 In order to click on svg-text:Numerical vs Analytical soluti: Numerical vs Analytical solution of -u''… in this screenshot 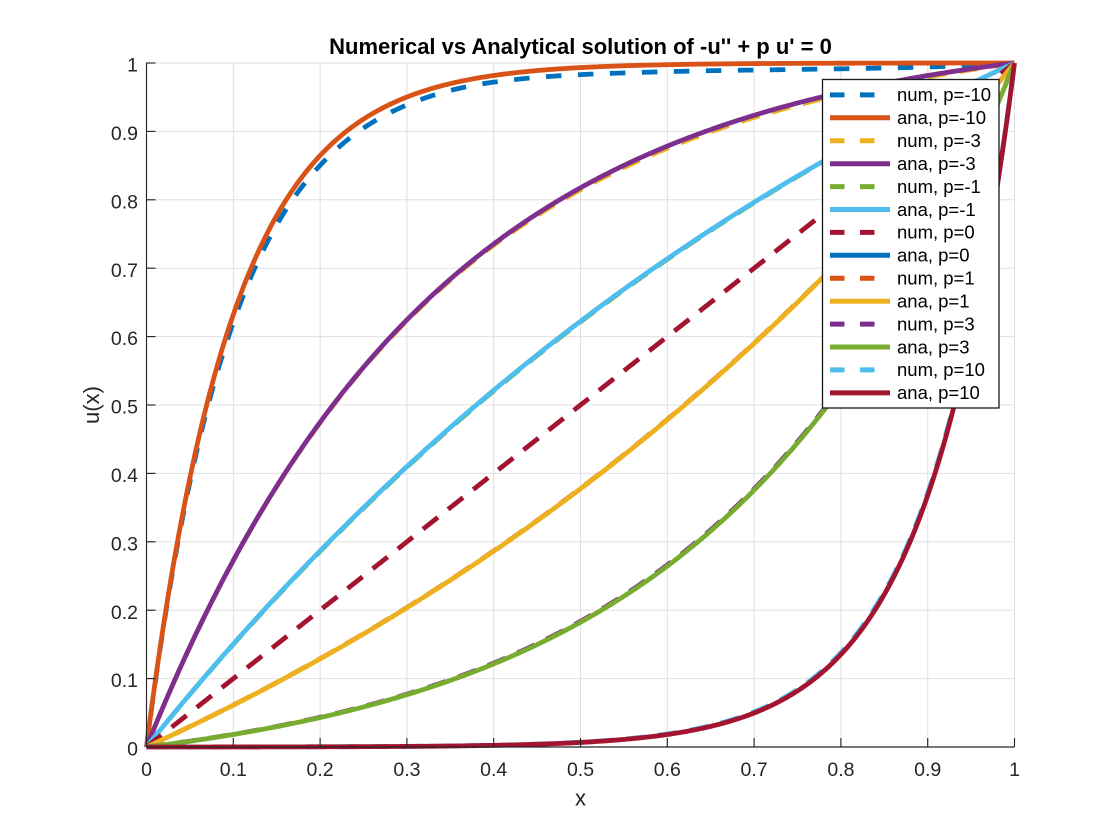, I will do `click(580, 46)`.